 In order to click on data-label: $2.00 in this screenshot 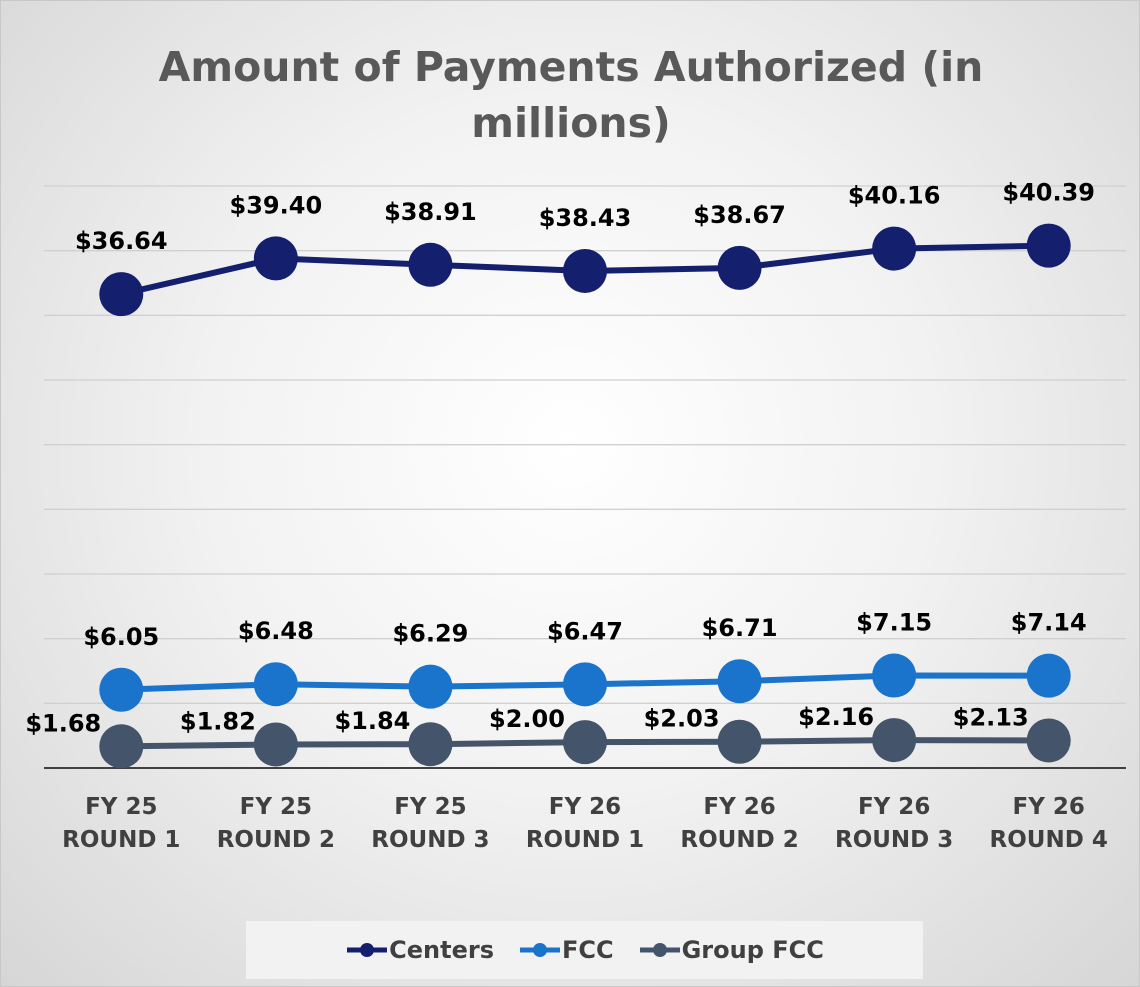, I will do `click(527, 719)`.